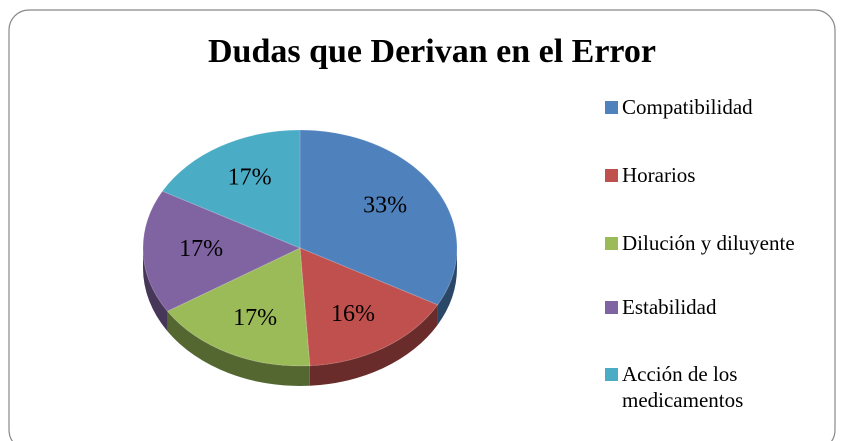 The width and height of the screenshot is (841, 441). What do you see at coordinates (669, 307) in the screenshot?
I see `legend-label: Estabilidad` at bounding box center [669, 307].